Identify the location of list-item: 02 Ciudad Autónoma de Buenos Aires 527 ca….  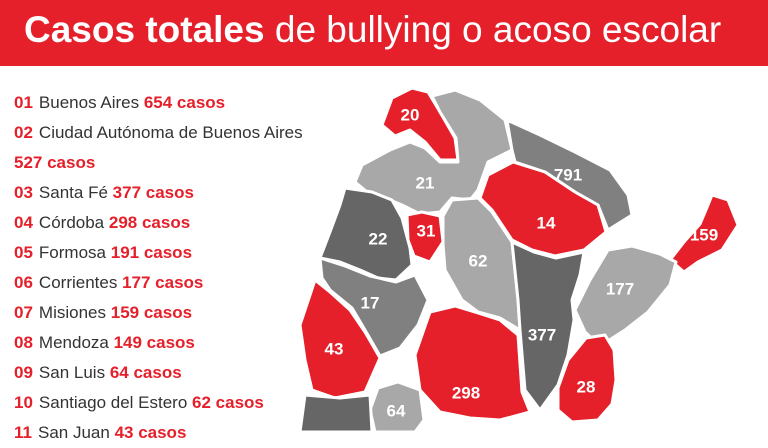
(164, 148).